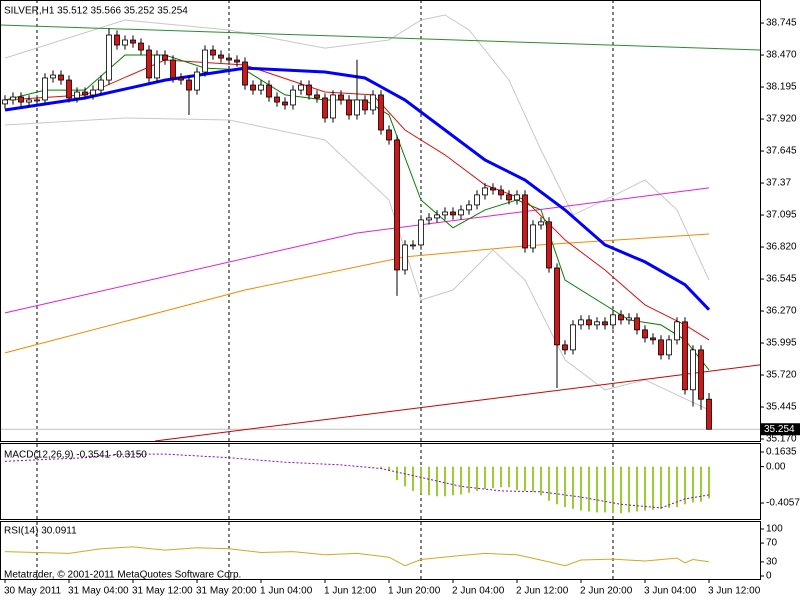 This screenshot has height=600, width=800. Describe the element at coordinates (286, 591) in the screenshot. I see `x-tick-label: 1 Jun 04:00` at that location.